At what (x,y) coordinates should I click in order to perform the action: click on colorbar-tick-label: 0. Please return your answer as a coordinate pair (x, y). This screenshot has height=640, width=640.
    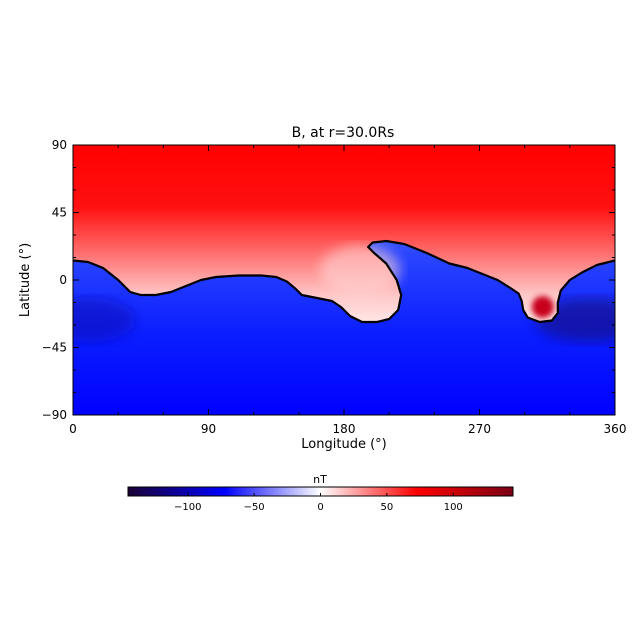
    Looking at the image, I should click on (320, 507).